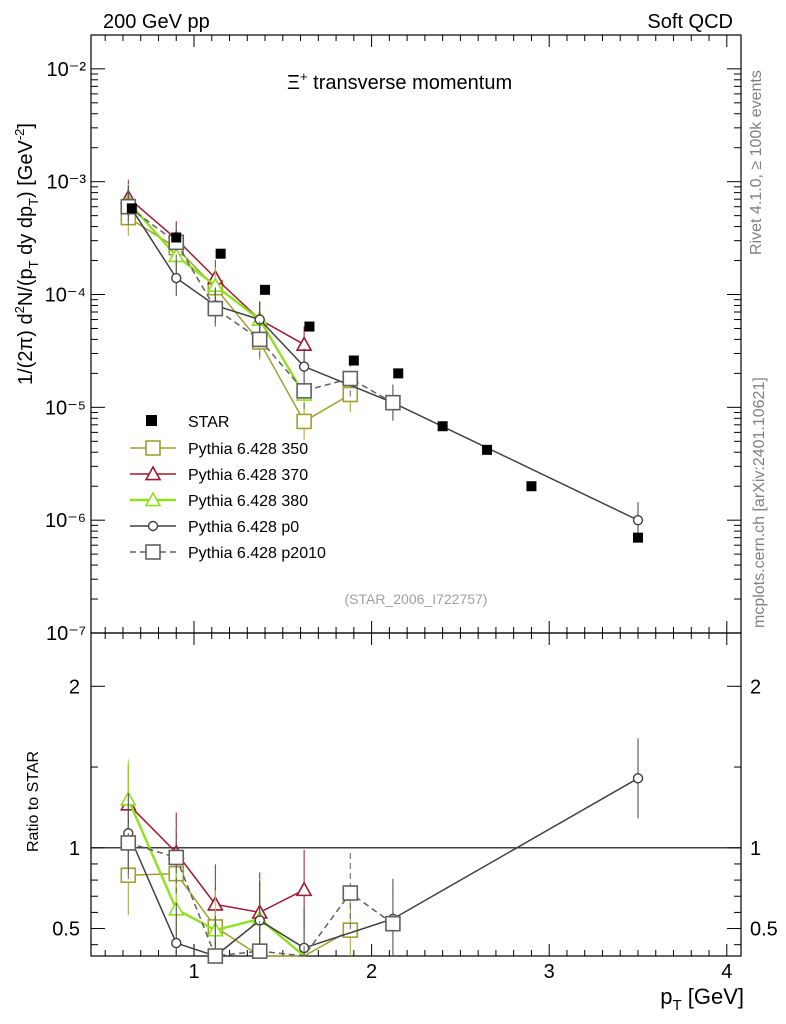 The width and height of the screenshot is (786, 1024). I want to click on legend-label: Pythia 6.428 350, so click(248, 449).